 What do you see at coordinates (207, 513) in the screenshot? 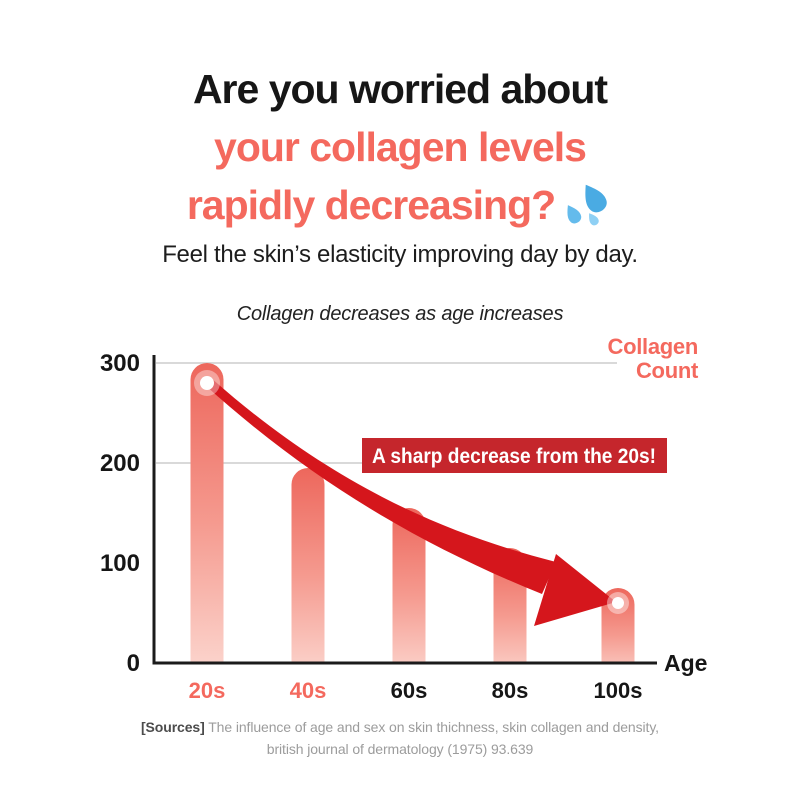
I see `bar-20s` at bounding box center [207, 513].